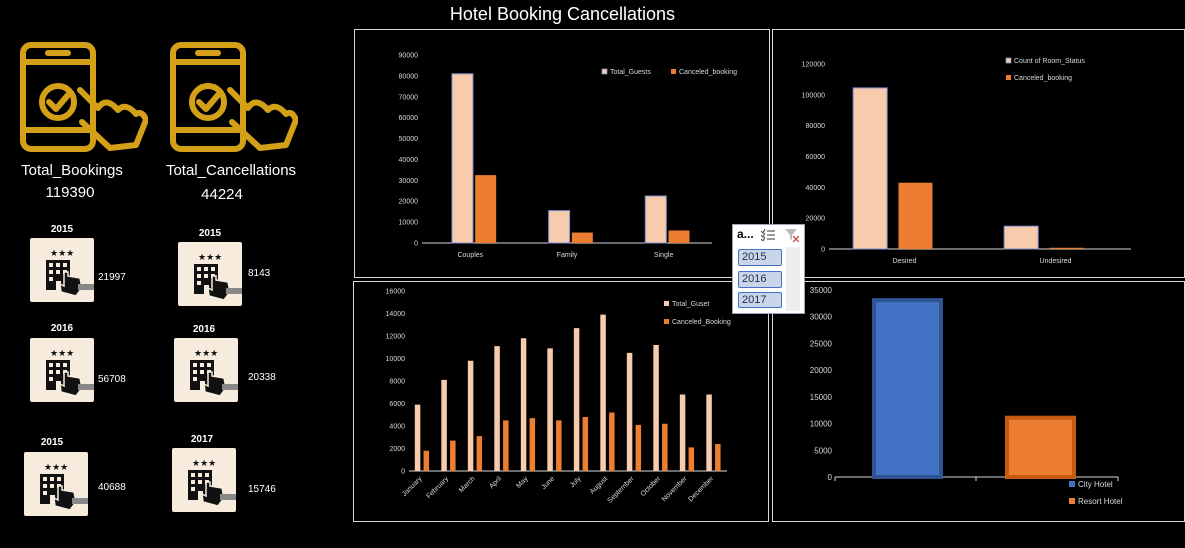 The width and height of the screenshot is (1185, 548). Describe the element at coordinates (576, 482) in the screenshot. I see `x-tick-label: July` at that location.